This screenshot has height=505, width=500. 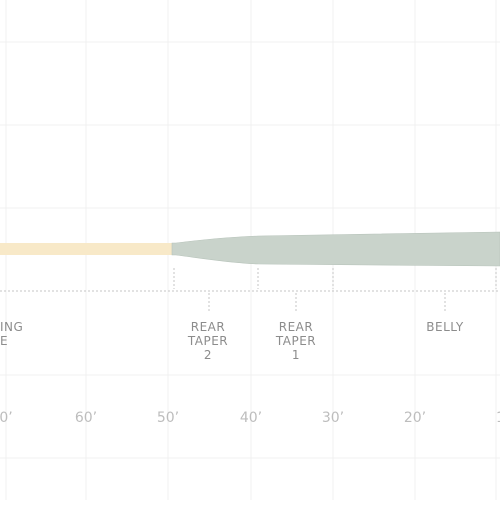 I want to click on segment-label-rear-taper-2: REAR TAPER 2, so click(x=208, y=341).